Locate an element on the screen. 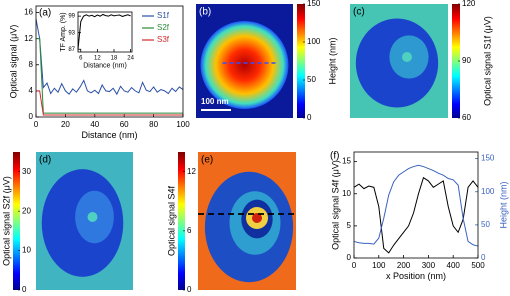 The image size is (510, 296). y-tick-label: 10 is located at coordinates (346, 193).